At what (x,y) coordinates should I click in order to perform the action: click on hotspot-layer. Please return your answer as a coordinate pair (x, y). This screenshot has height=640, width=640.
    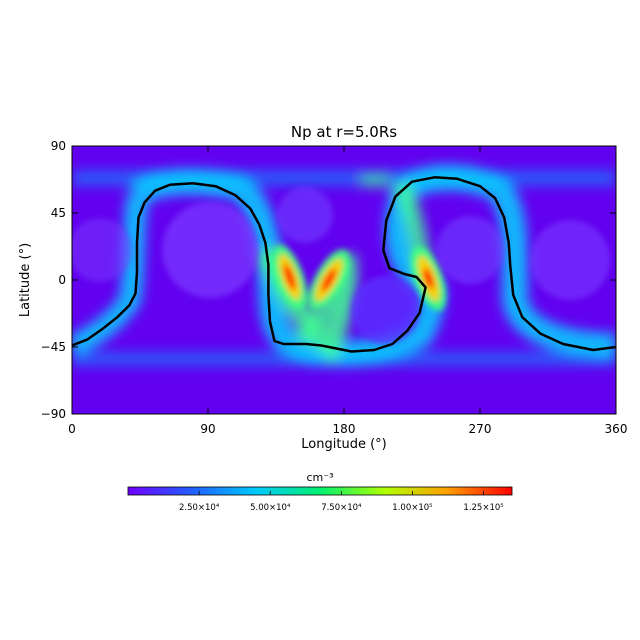
    Looking at the image, I should click on (359, 277).